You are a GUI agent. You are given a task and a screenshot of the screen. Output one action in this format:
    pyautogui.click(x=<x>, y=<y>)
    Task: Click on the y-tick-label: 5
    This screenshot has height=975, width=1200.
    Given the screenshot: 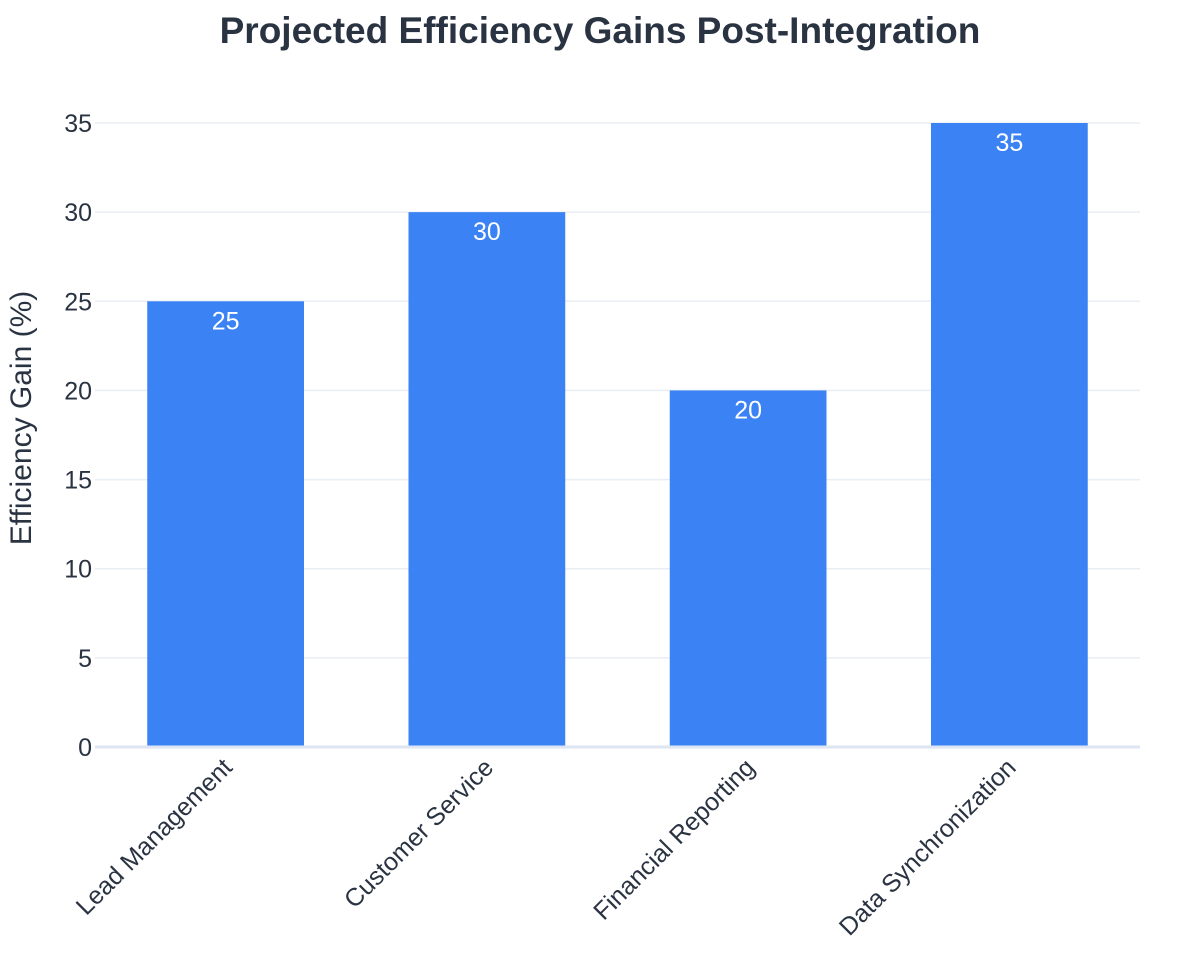 What is the action you would take?
    pyautogui.click(x=85, y=659)
    